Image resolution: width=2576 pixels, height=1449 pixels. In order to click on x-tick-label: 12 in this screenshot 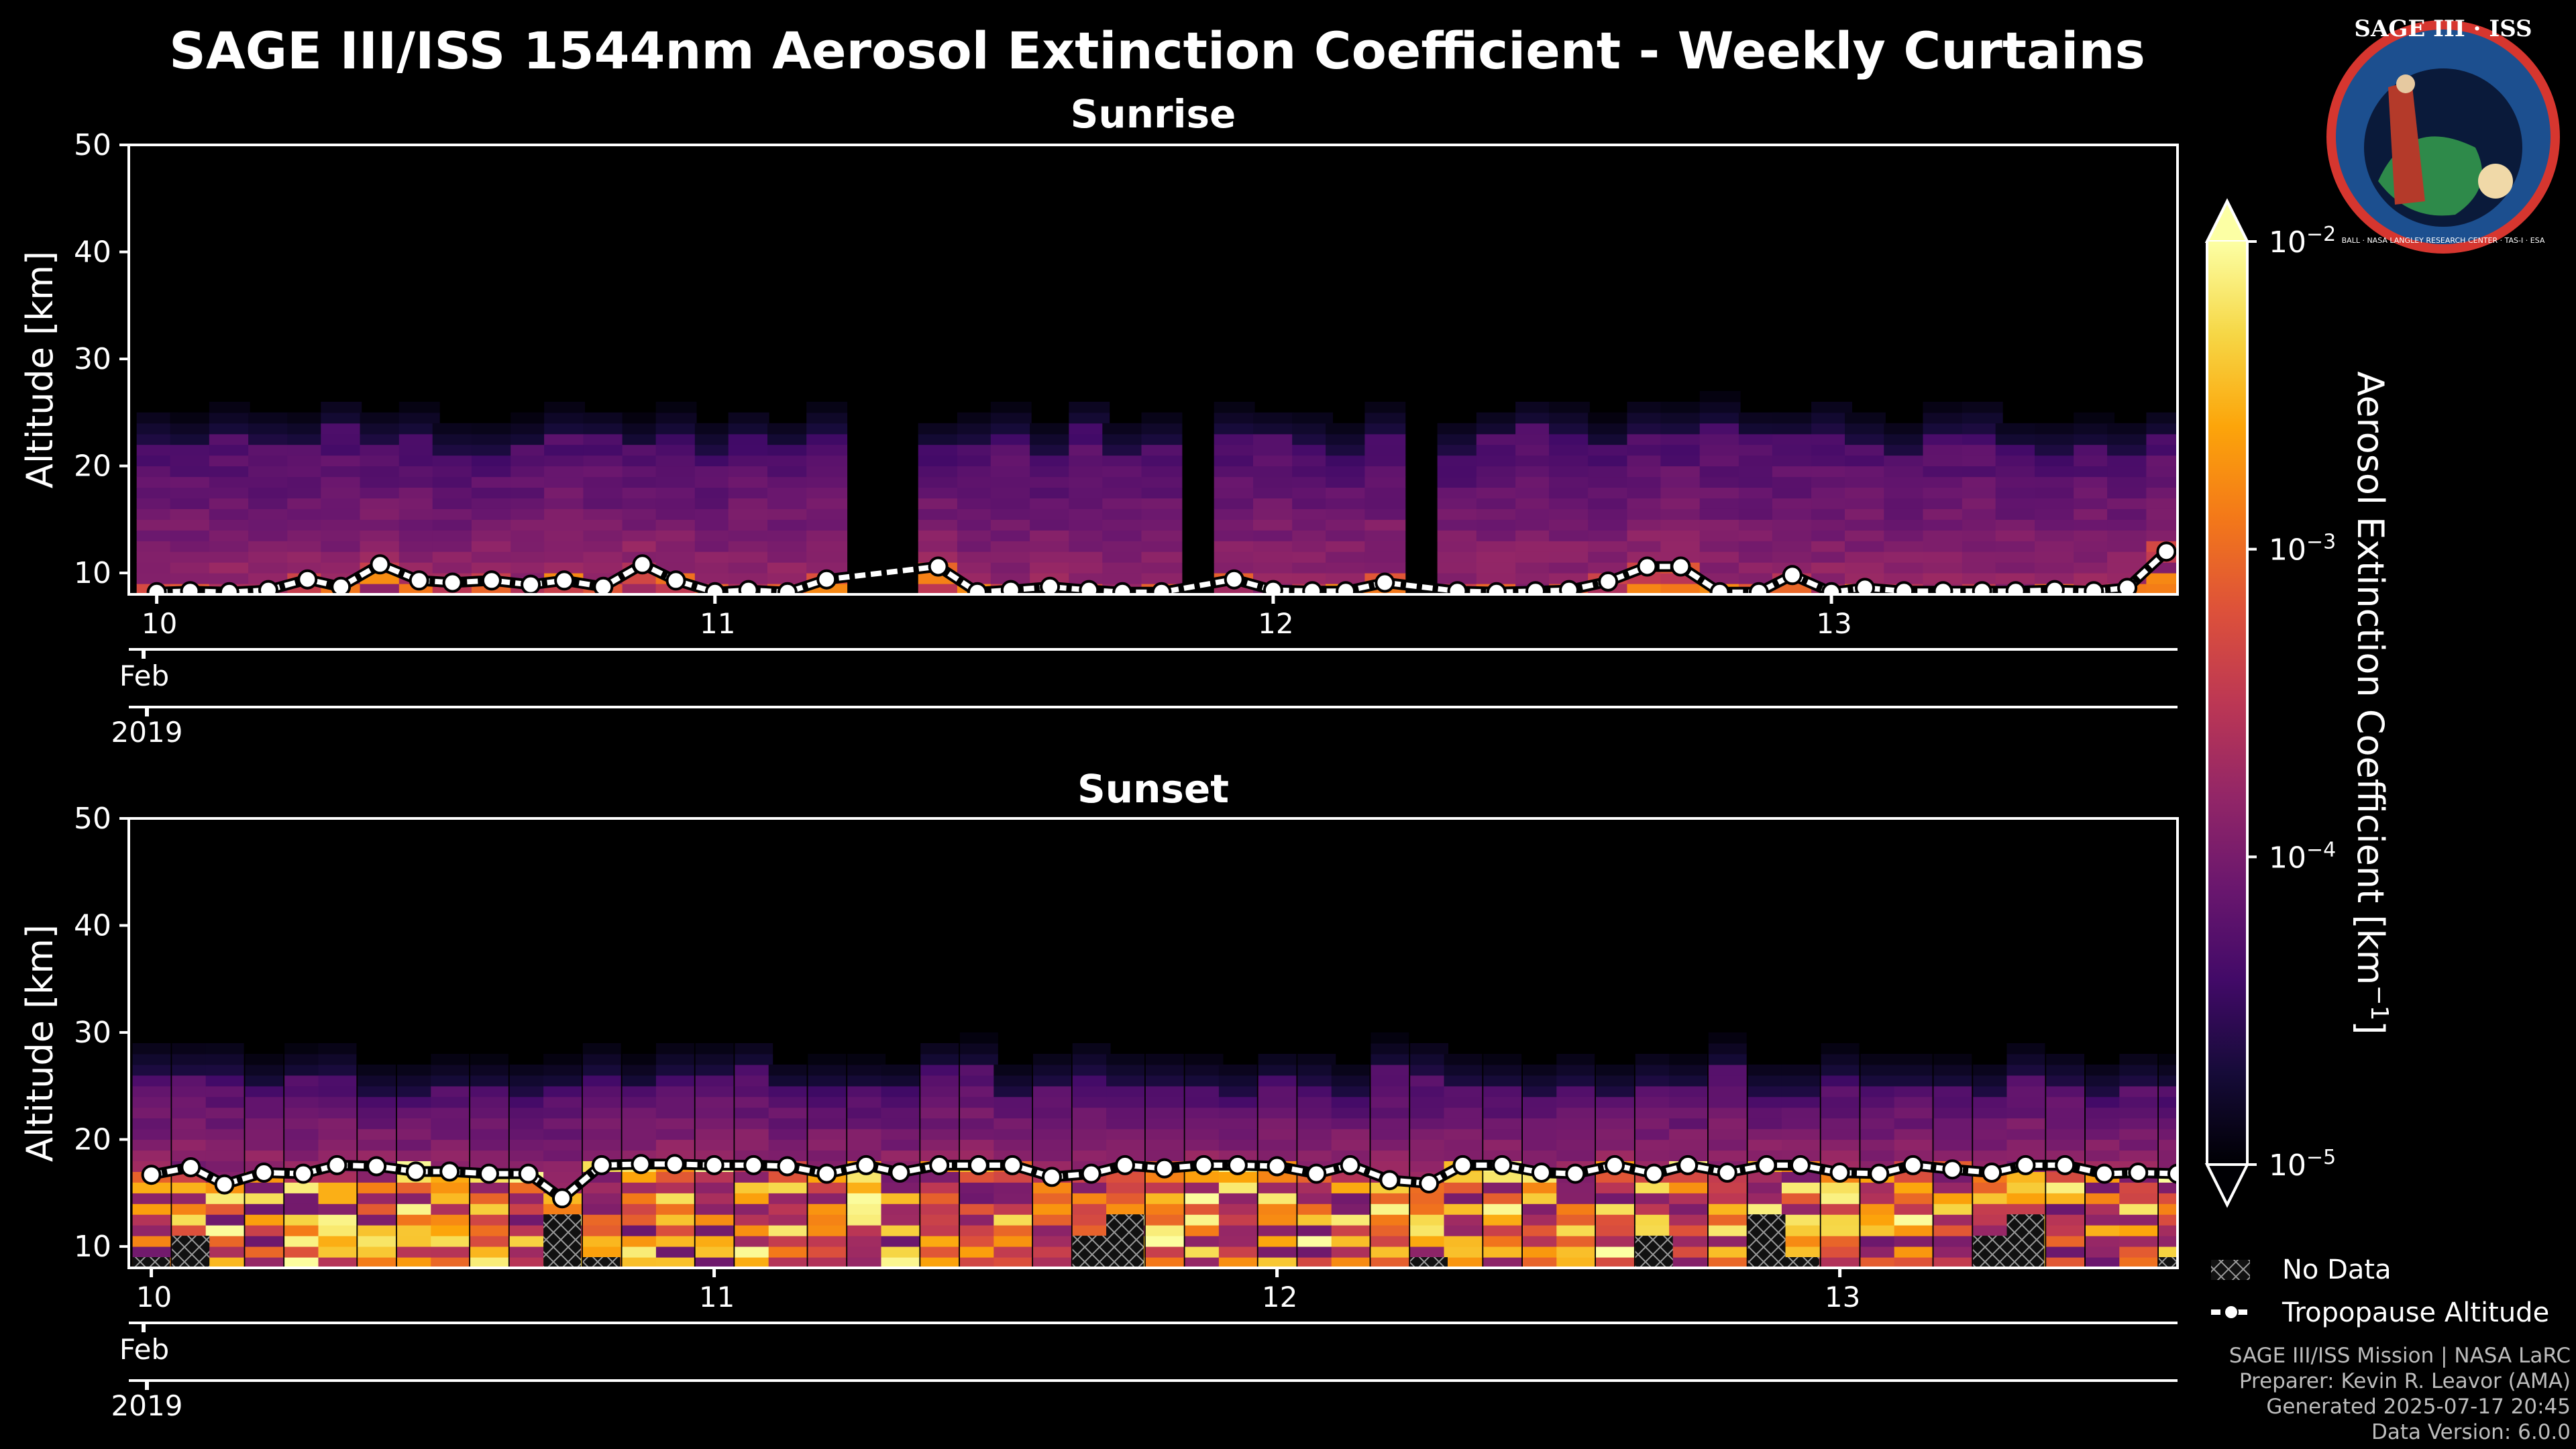, I will do `click(1279, 1297)`.